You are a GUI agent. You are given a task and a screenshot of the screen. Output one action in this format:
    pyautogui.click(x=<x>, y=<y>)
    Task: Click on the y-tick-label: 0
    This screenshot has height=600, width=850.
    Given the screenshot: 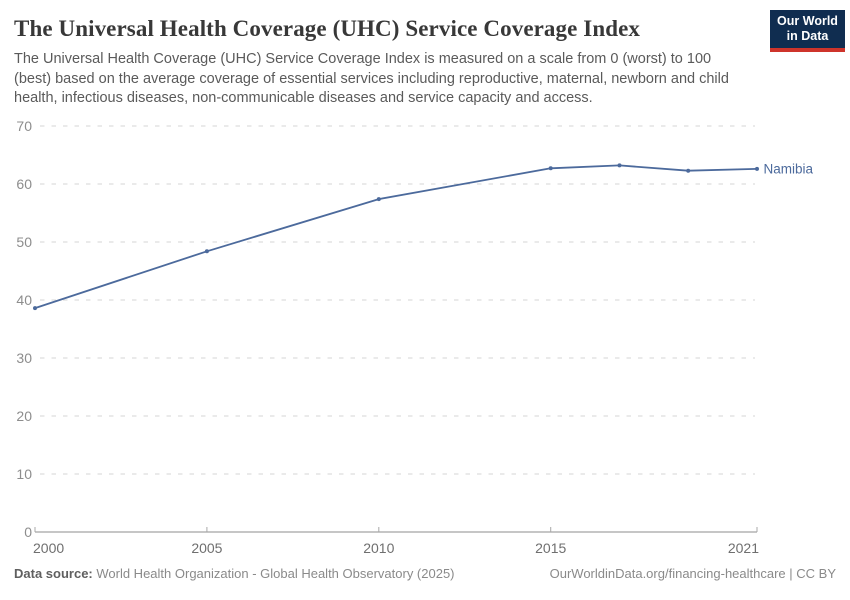 What is the action you would take?
    pyautogui.click(x=28, y=532)
    